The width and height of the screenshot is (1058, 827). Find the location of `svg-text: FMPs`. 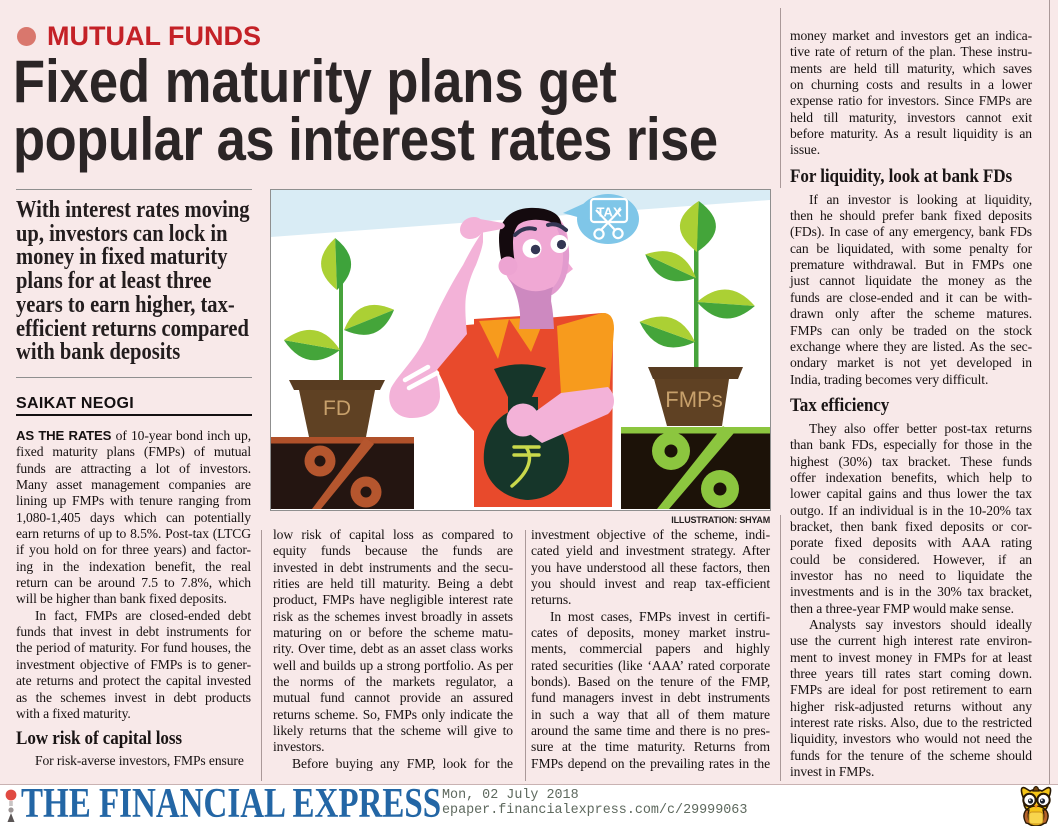

svg-text: FMPs is located at coordinates (693, 399).